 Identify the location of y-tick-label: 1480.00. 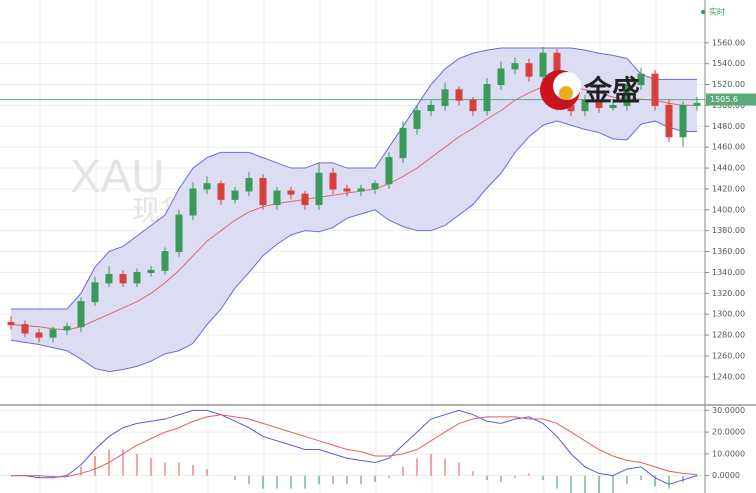
(728, 126).